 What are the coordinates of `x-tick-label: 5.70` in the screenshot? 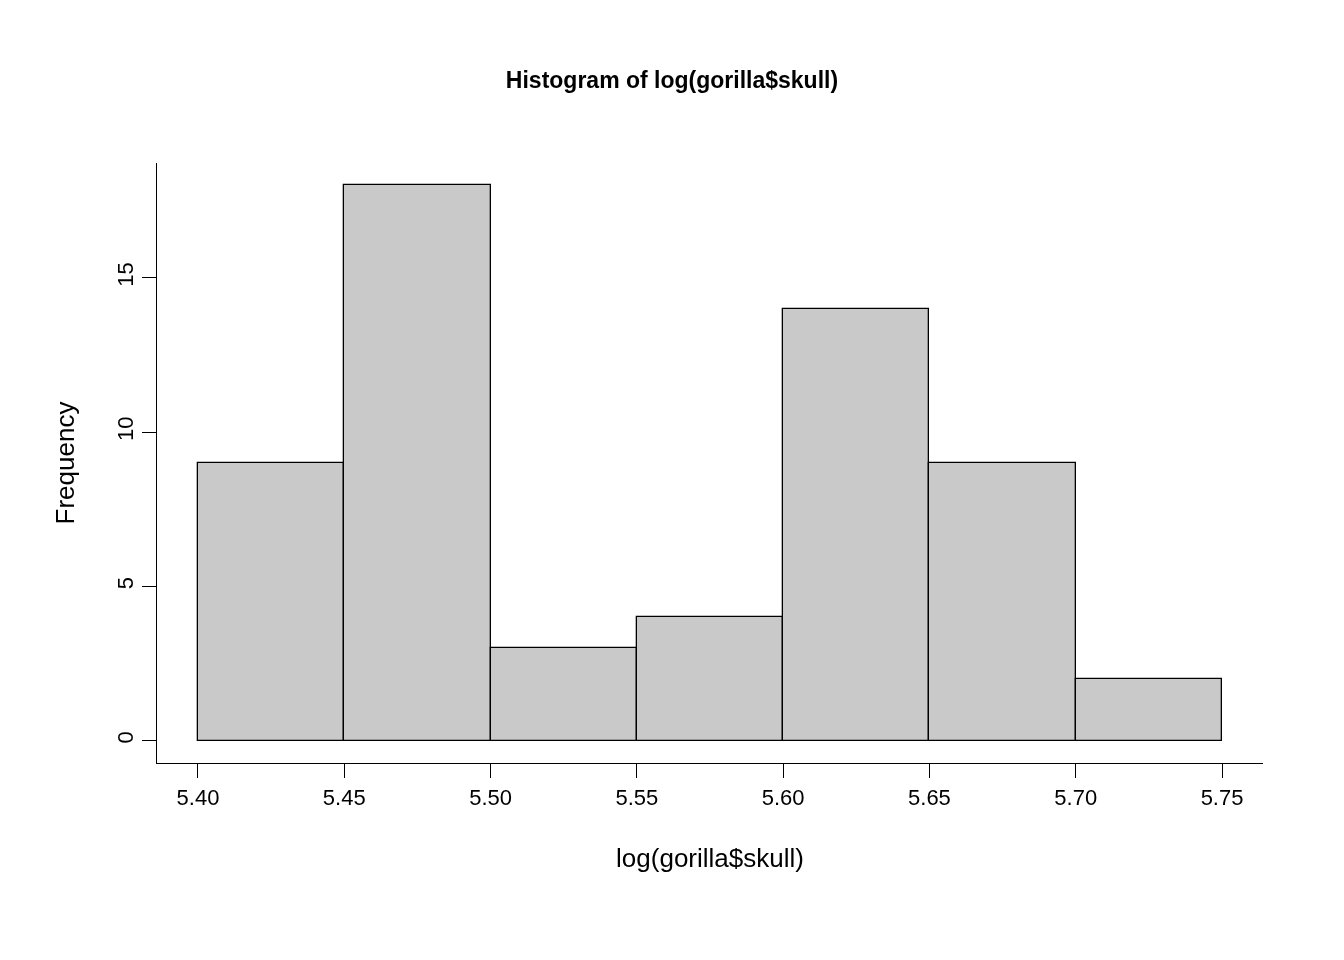 It's located at (1076, 797).